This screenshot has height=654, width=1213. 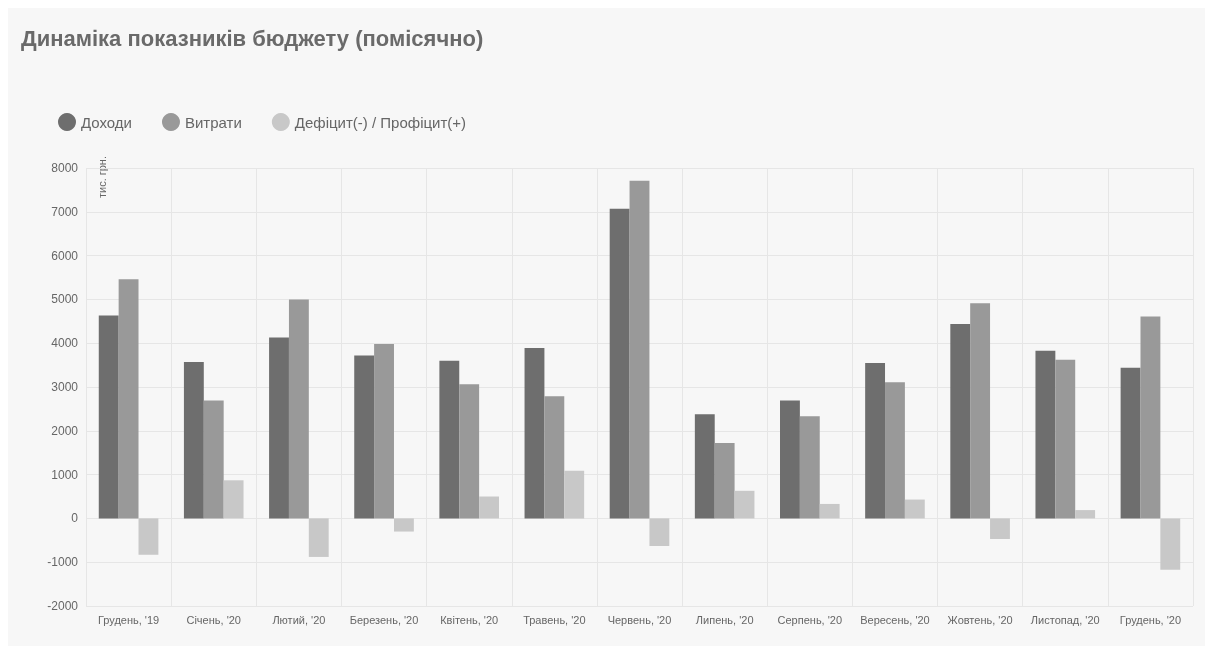 I want to click on x-tick-label: Березень, '20, so click(x=384, y=619).